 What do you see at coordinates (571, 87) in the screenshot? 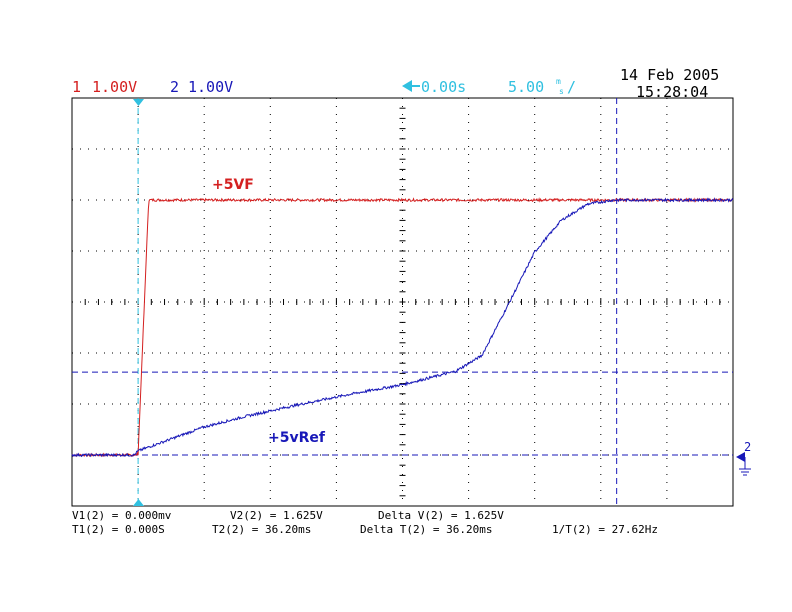
I see `timebase-suffix: /` at bounding box center [571, 87].